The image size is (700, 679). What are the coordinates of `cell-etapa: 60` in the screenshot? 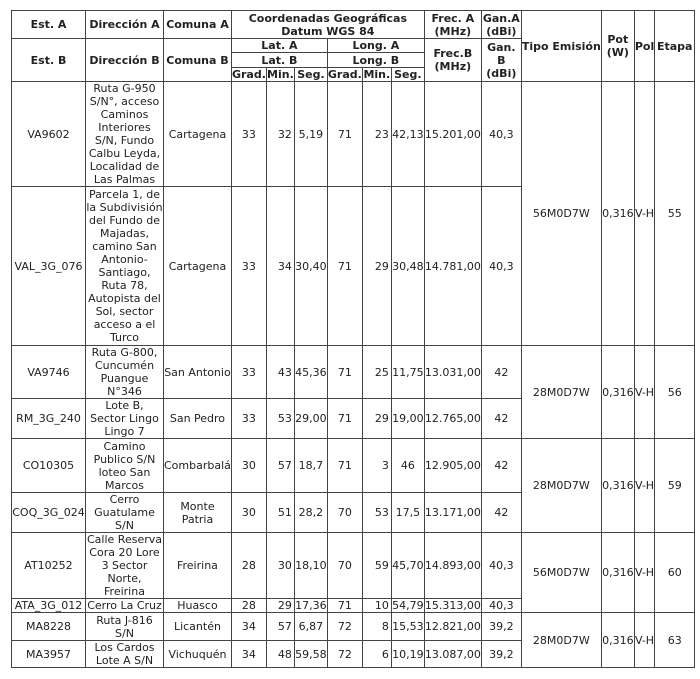 It's located at (675, 572).